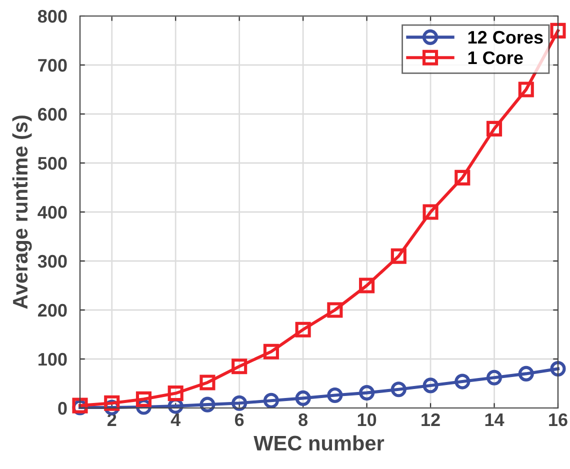  Describe the element at coordinates (319, 443) in the screenshot. I see `x-axis-title: WEC number` at that location.